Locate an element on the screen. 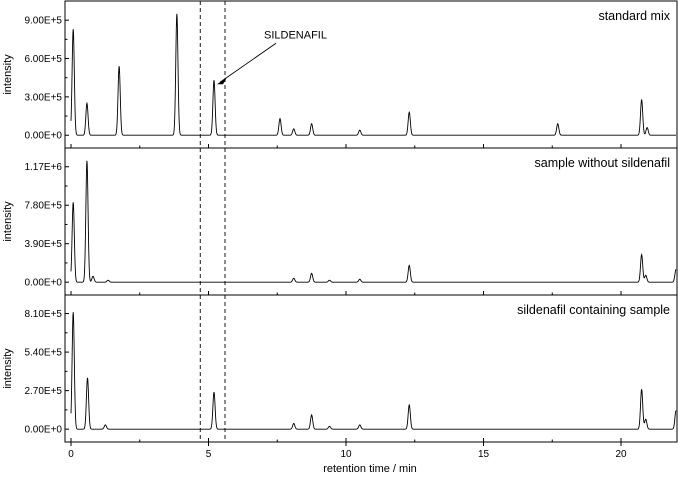  x-tick-label: 15 is located at coordinates (484, 454).